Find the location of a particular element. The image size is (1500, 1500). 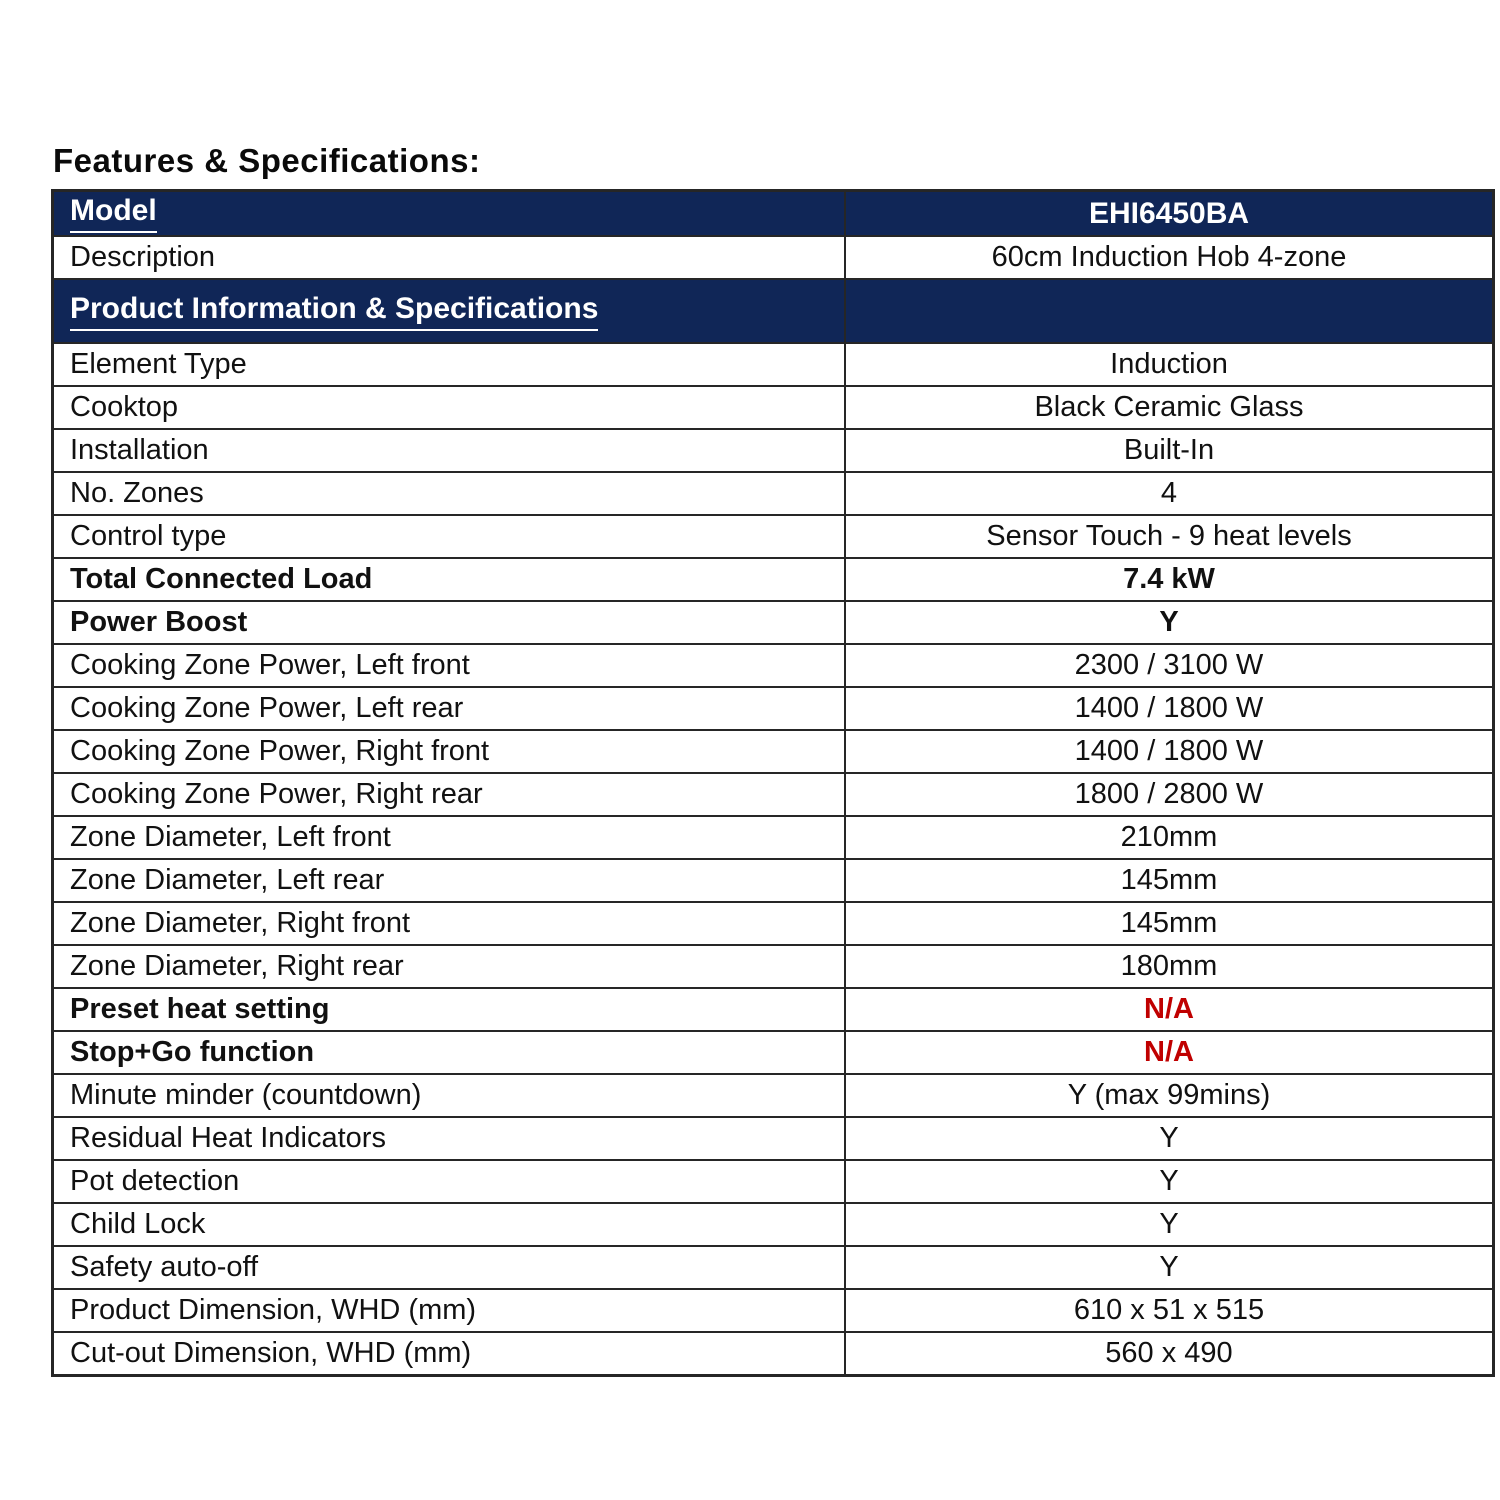

spec-value-cell: Built-In is located at coordinates (1169, 450).